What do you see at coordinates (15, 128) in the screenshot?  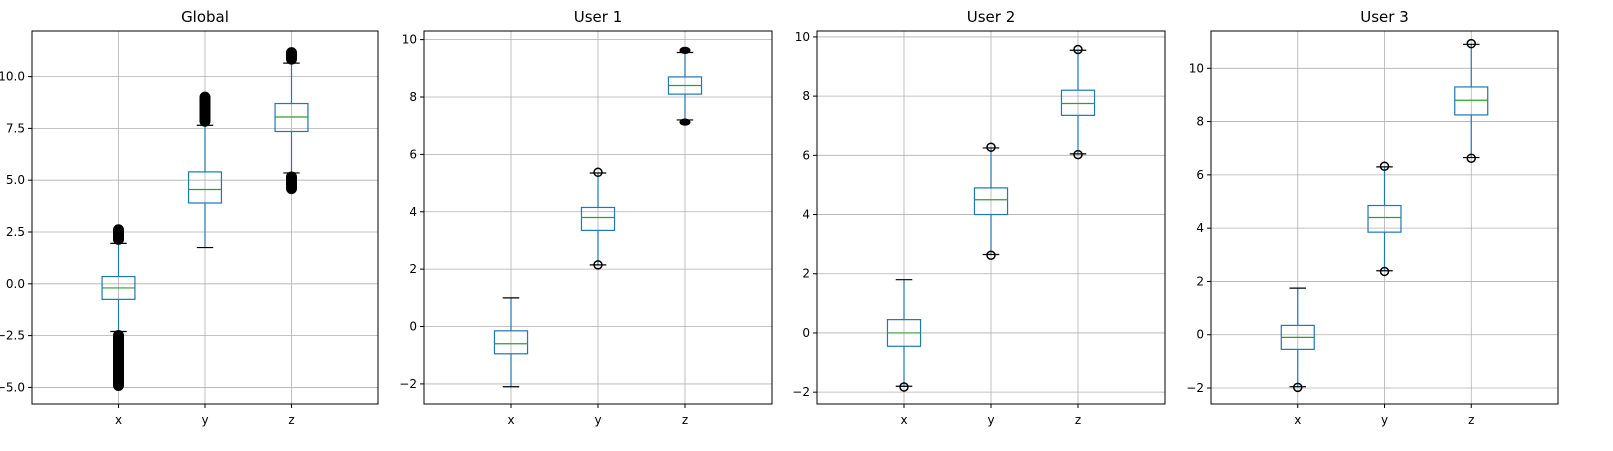 I see `y-tick-label: 7.5` at bounding box center [15, 128].